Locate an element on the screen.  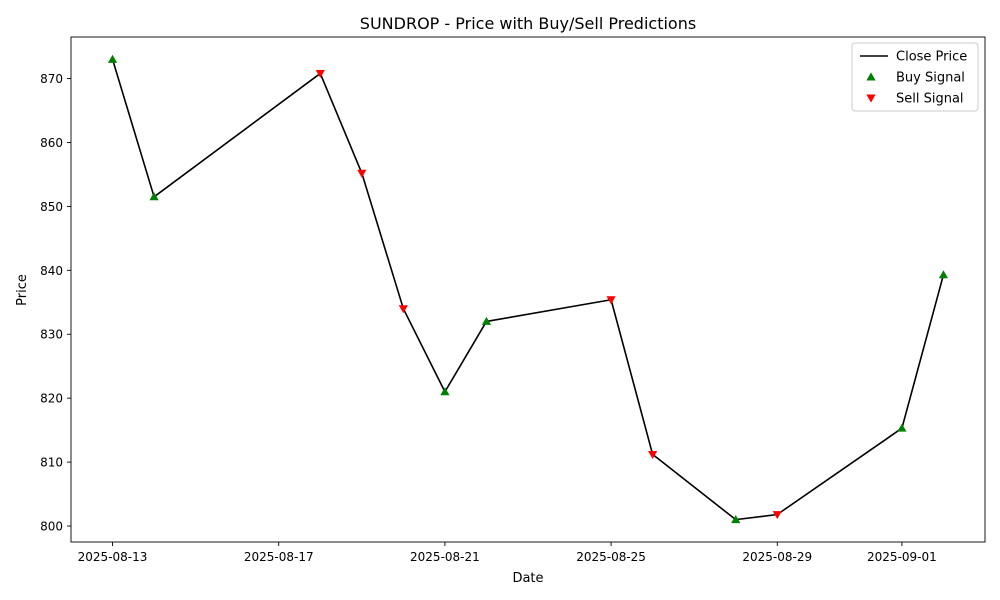
y-axis-label: Price is located at coordinates (22, 290).